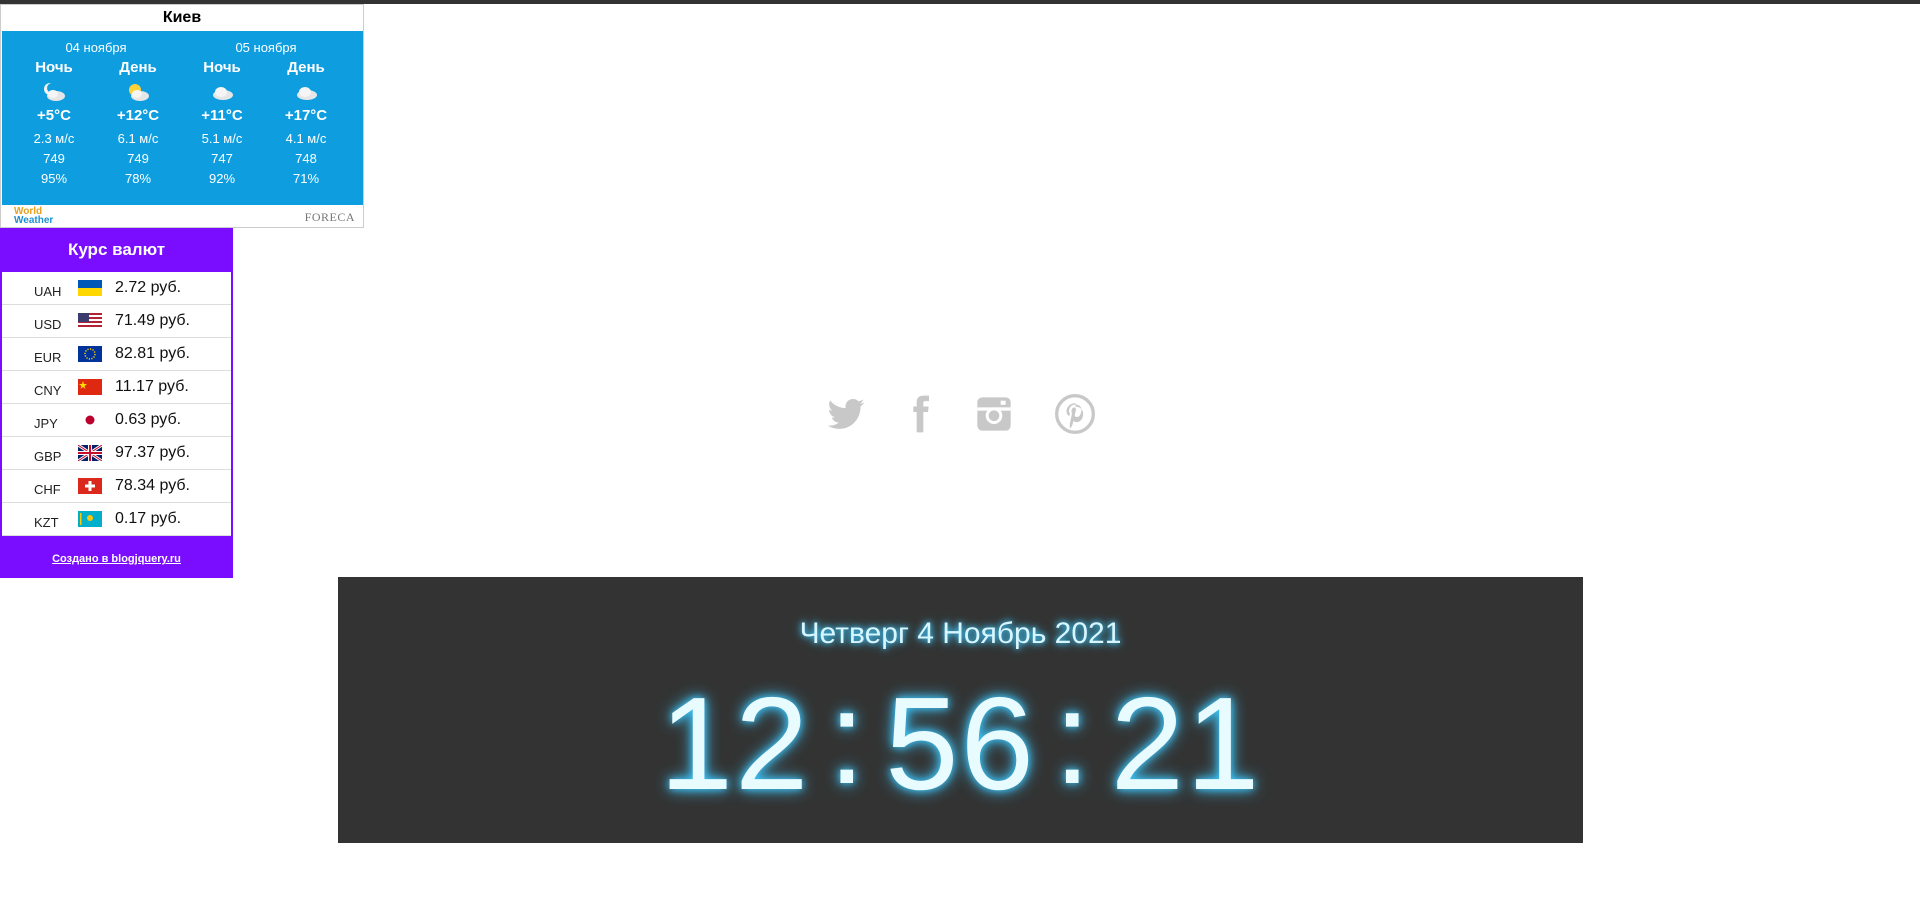 The image size is (1920, 897). I want to click on currency-rate: 0.17 руб., so click(148, 518).